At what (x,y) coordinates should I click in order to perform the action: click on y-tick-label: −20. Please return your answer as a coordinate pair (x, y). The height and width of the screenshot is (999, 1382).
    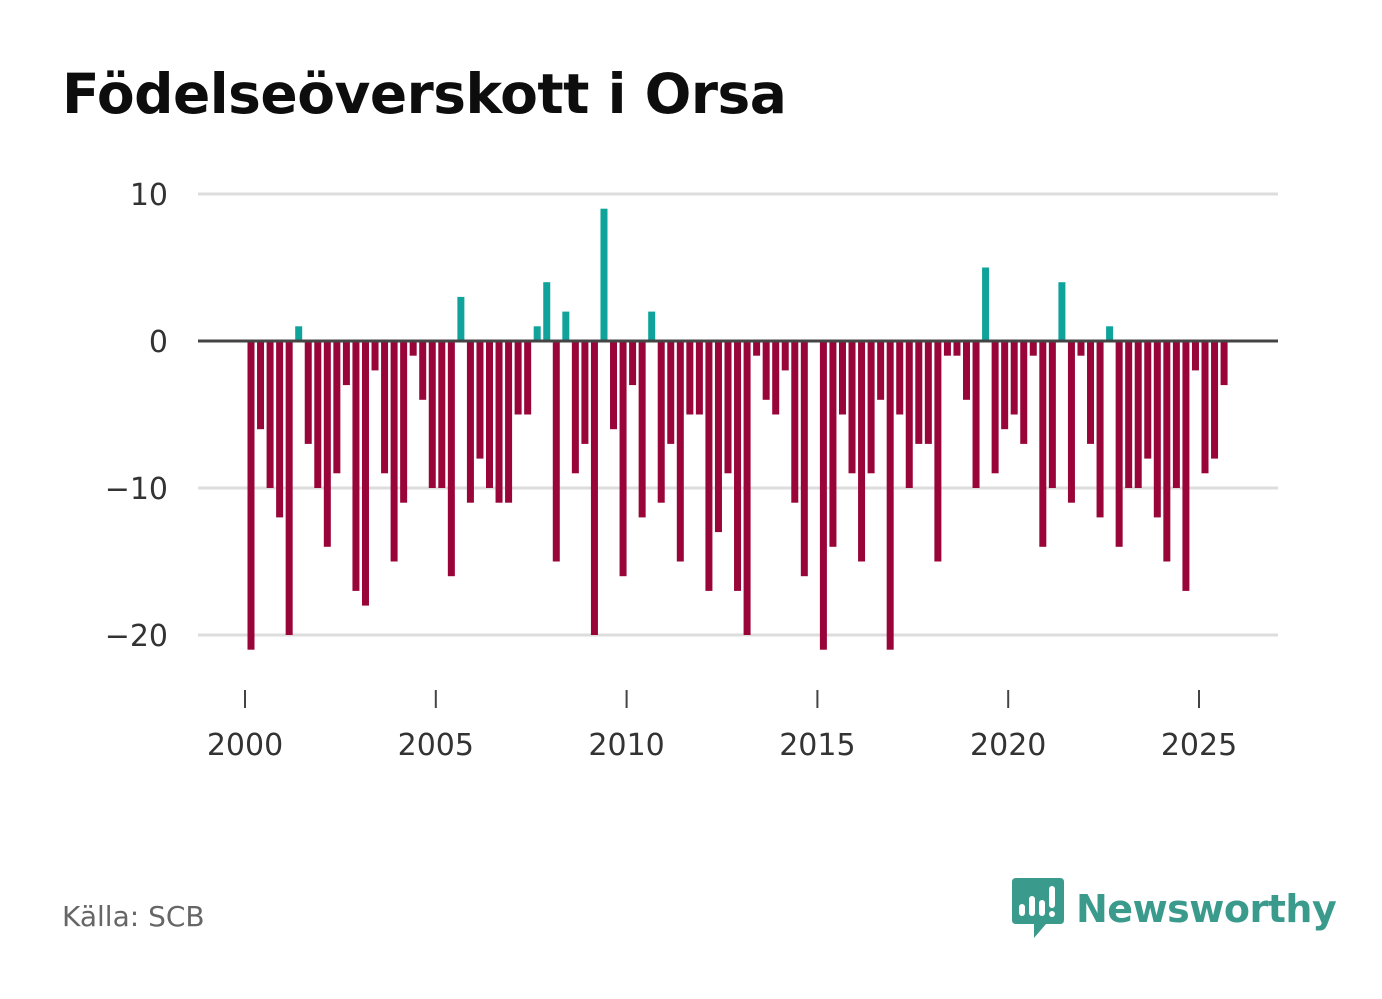
    Looking at the image, I should click on (136, 636).